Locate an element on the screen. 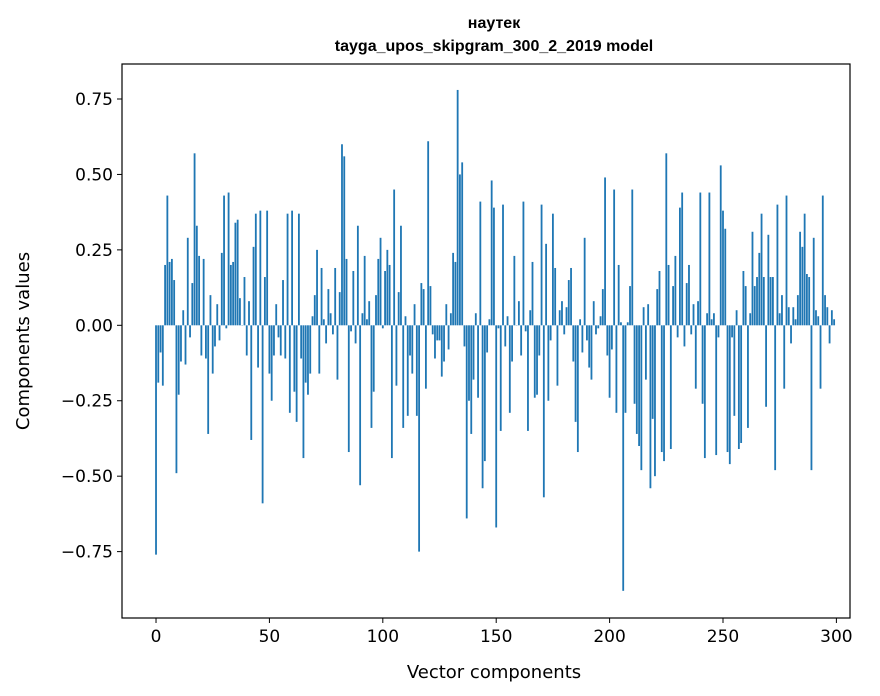 This screenshot has height=696, width=880. x-tick-label: 250 is located at coordinates (723, 637).